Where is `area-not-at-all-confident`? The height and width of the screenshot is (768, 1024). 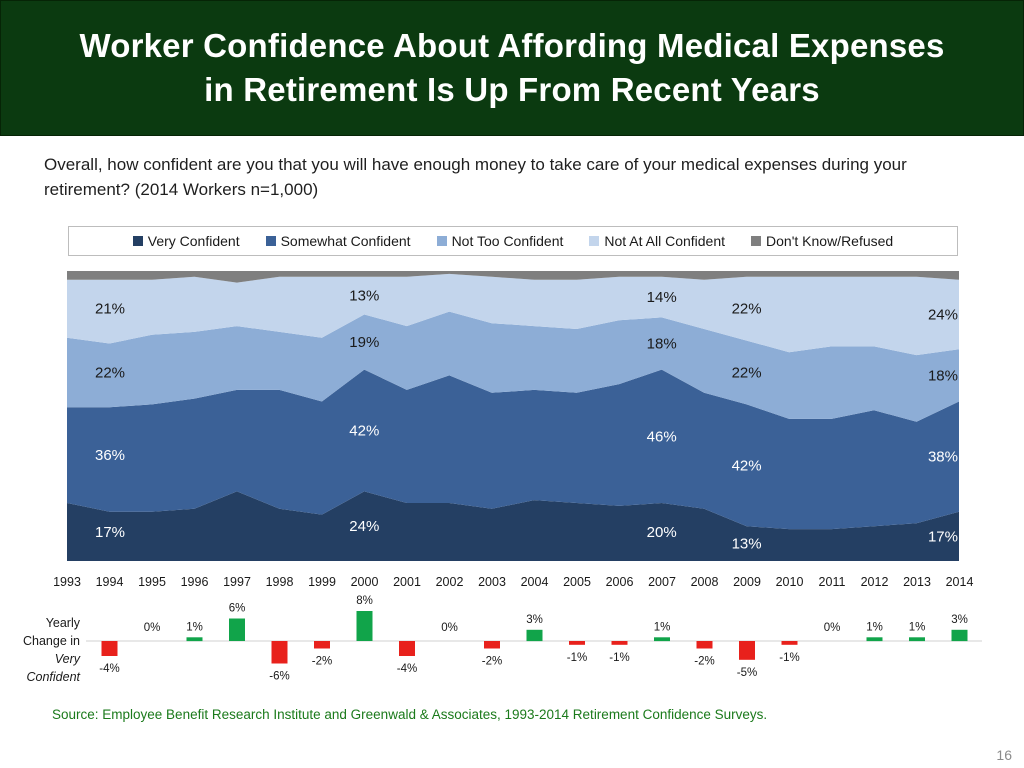
area-not-at-all-confident is located at coordinates (513, 314).